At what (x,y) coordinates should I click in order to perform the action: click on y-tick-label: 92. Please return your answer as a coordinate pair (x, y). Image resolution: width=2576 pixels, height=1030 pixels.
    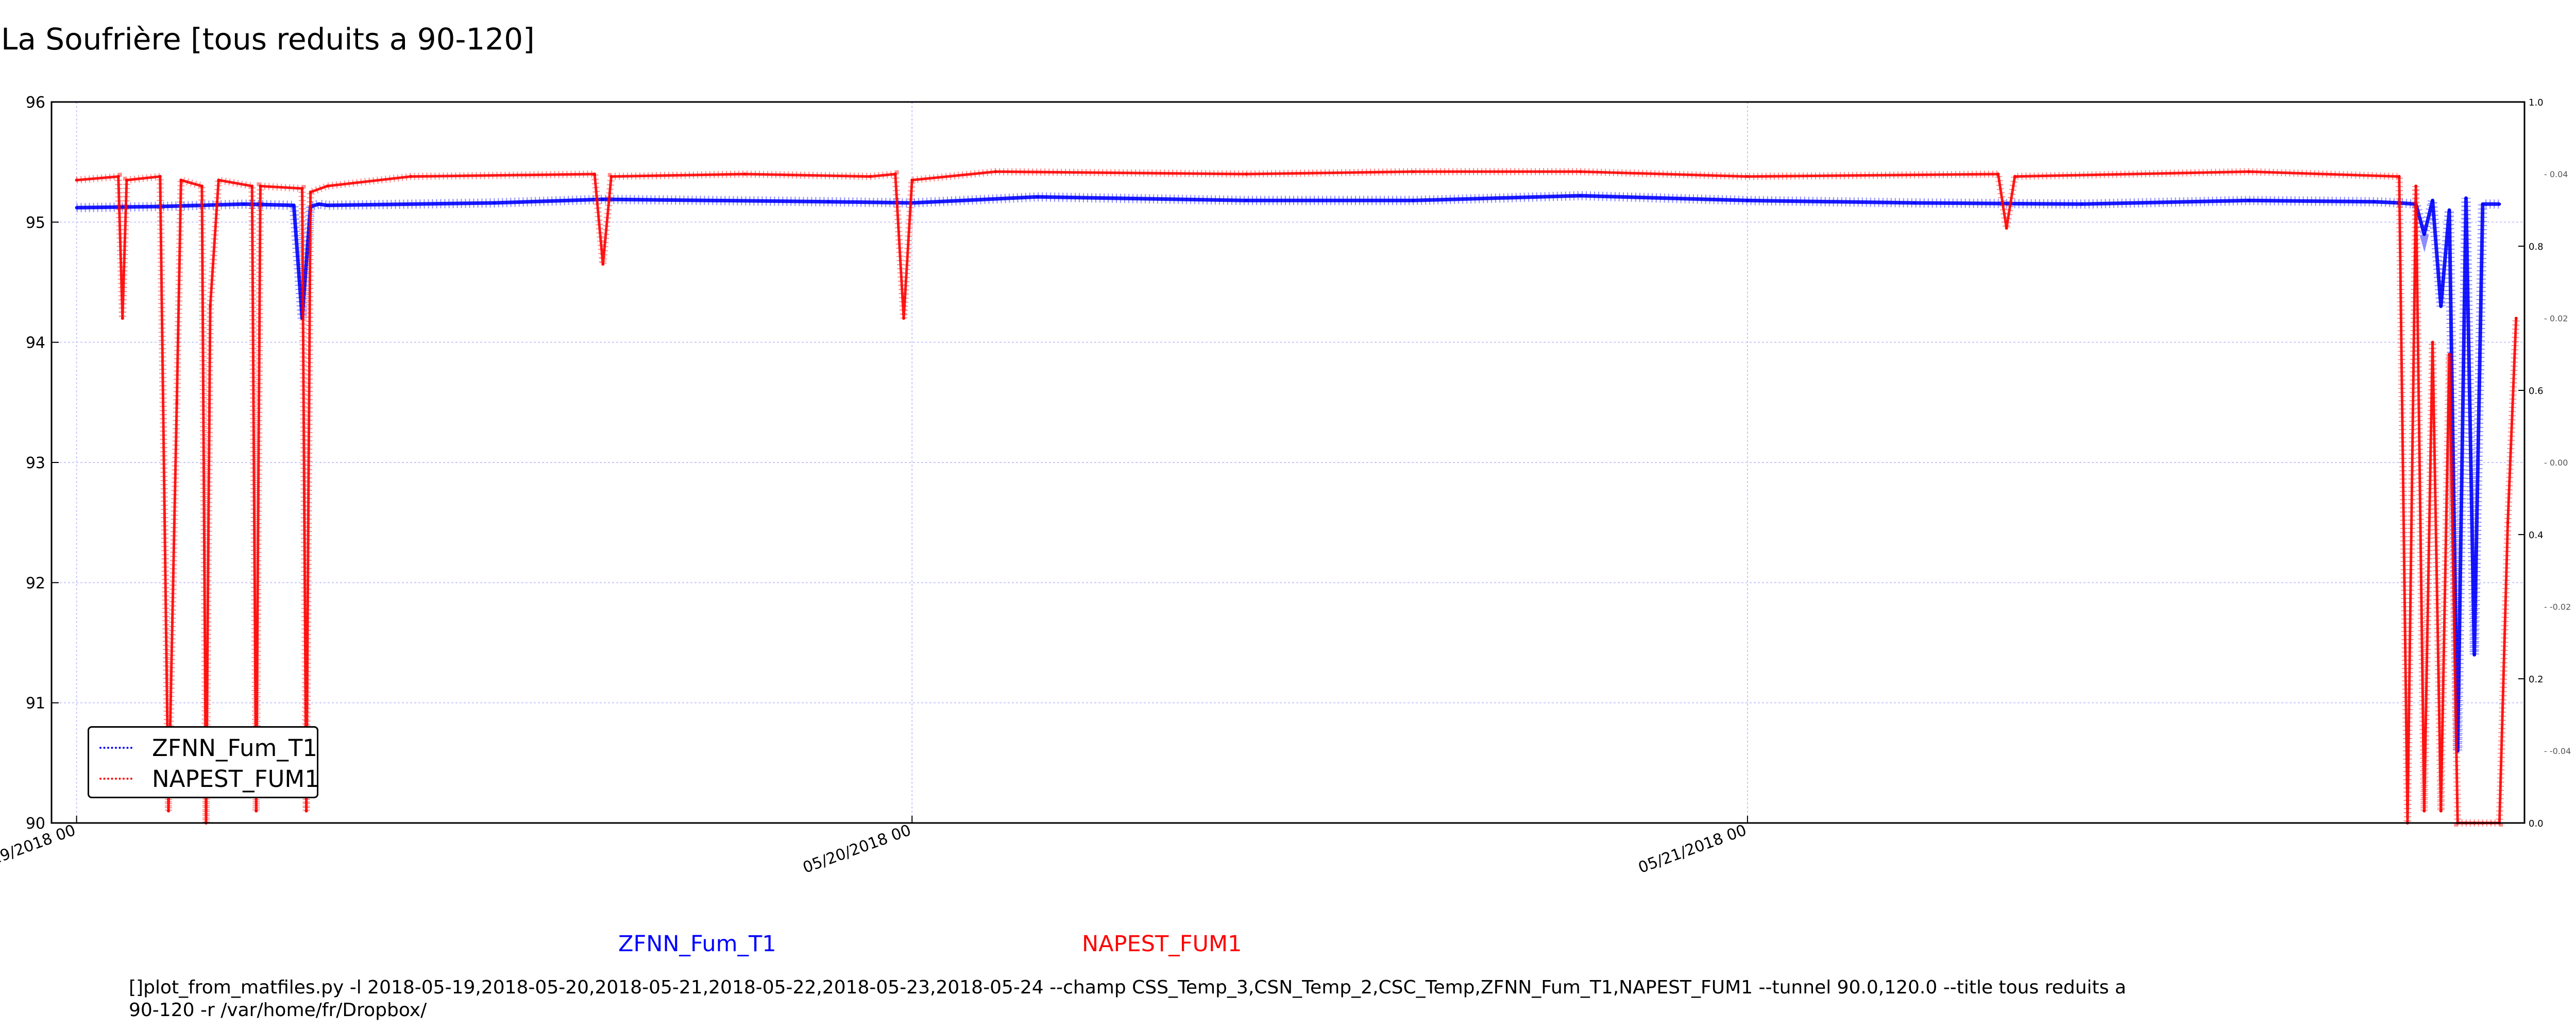
    Looking at the image, I should click on (35, 583).